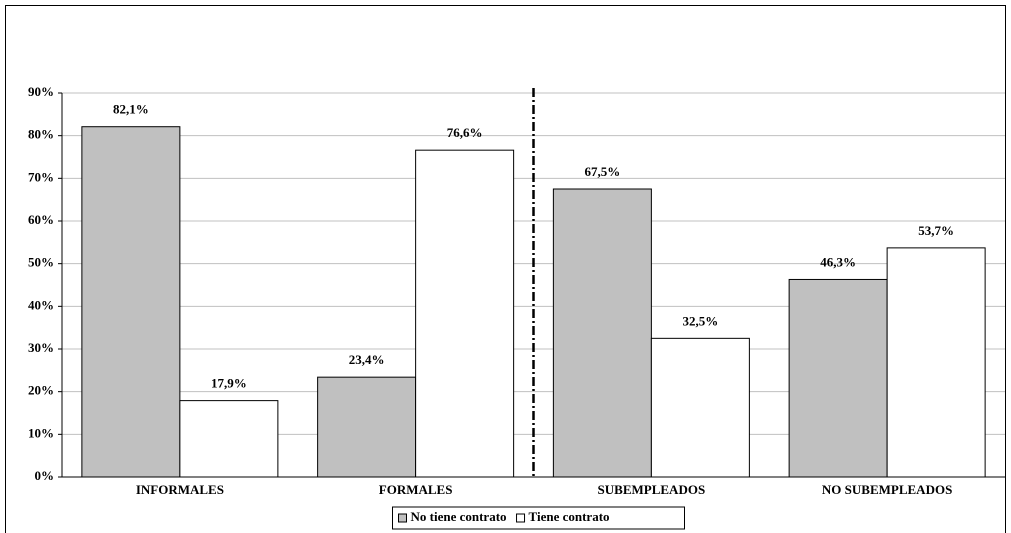 The height and width of the screenshot is (533, 1011). Describe the element at coordinates (131, 109) in the screenshot. I see `value-label: 82,1%` at that location.